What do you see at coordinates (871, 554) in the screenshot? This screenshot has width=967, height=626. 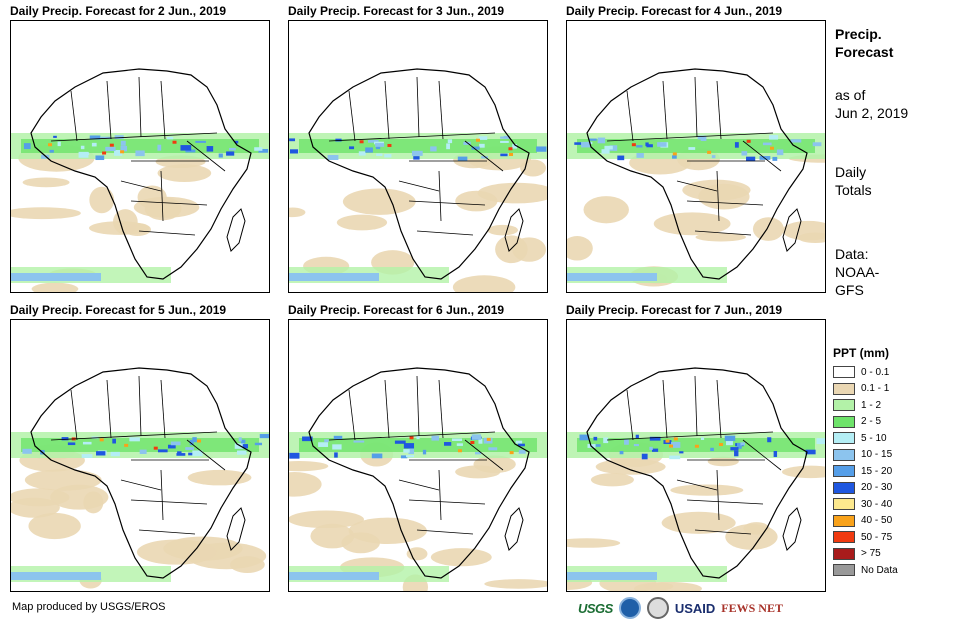 I see `legend-label: > 75` at bounding box center [871, 554].